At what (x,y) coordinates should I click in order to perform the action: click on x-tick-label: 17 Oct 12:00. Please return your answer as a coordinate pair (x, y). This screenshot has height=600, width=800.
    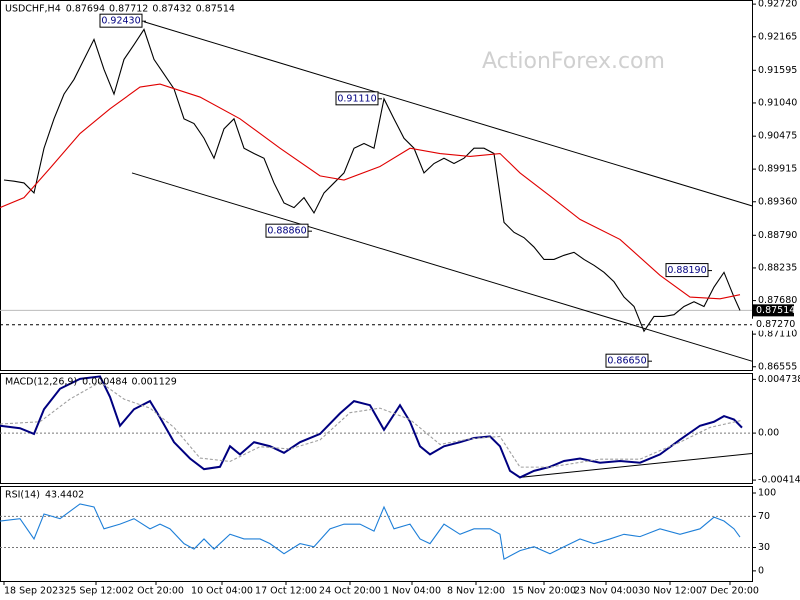
    Looking at the image, I should click on (286, 591).